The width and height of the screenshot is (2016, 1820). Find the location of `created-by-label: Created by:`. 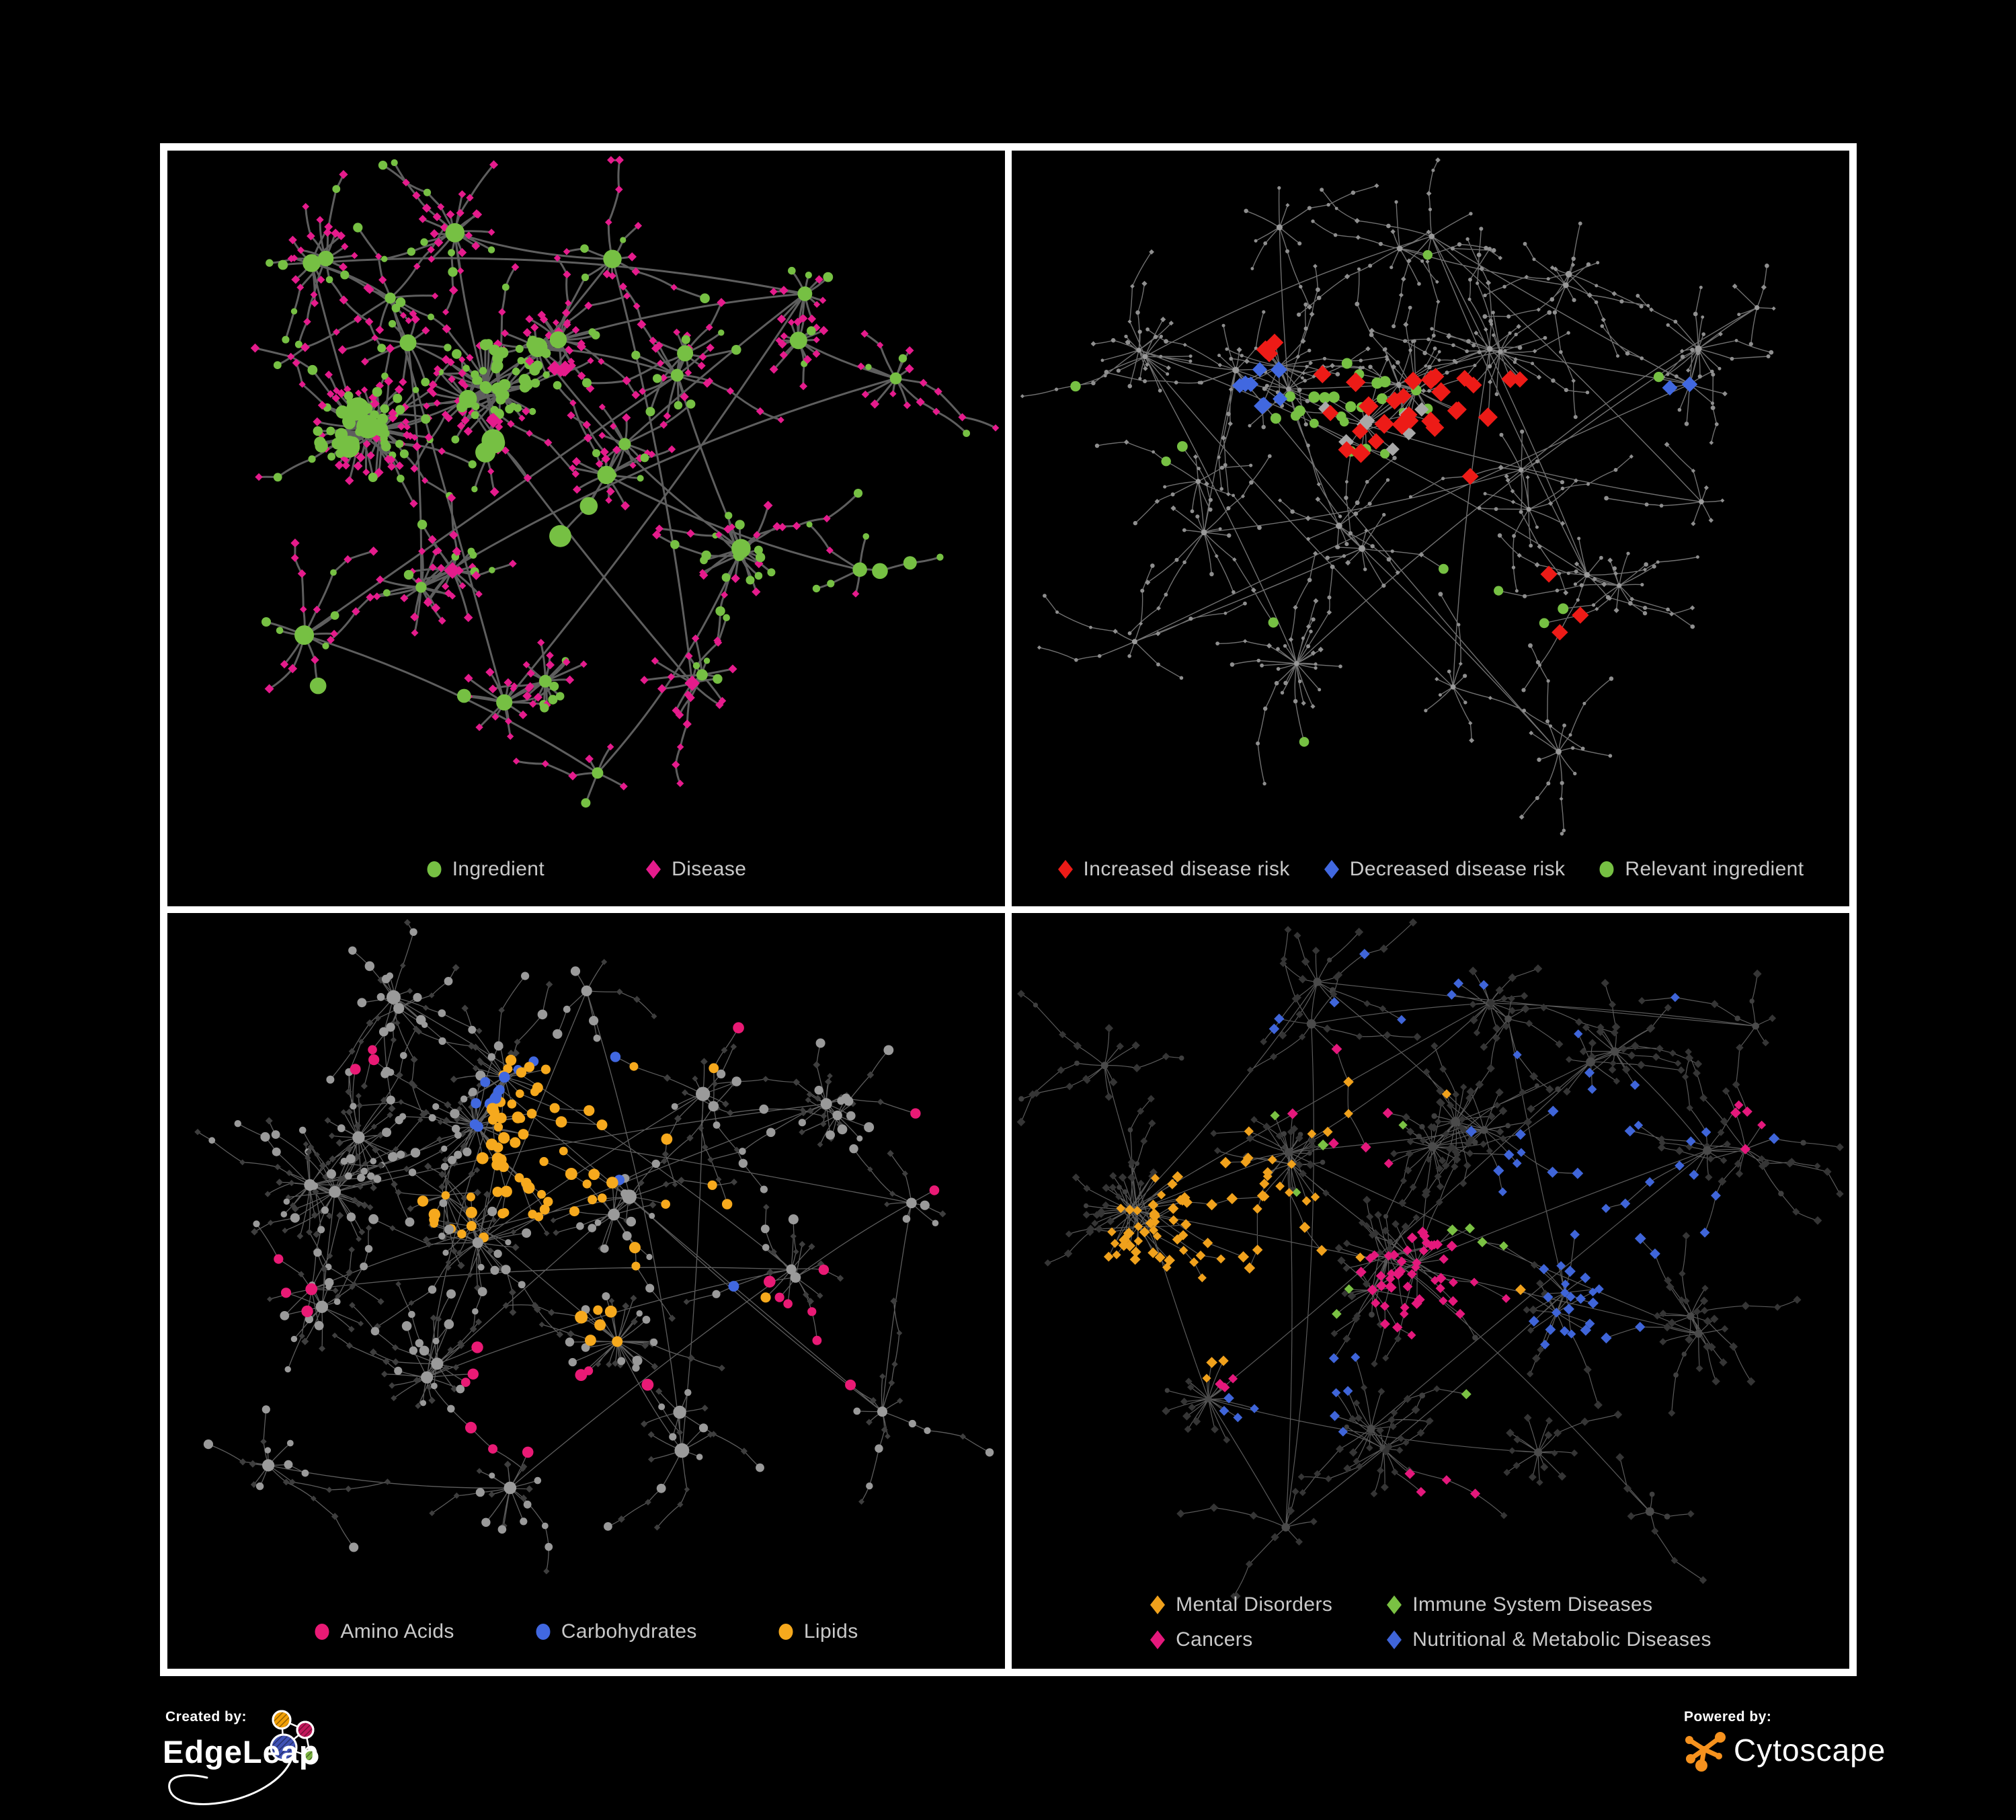

created-by-label: Created by: is located at coordinates (206, 1717).